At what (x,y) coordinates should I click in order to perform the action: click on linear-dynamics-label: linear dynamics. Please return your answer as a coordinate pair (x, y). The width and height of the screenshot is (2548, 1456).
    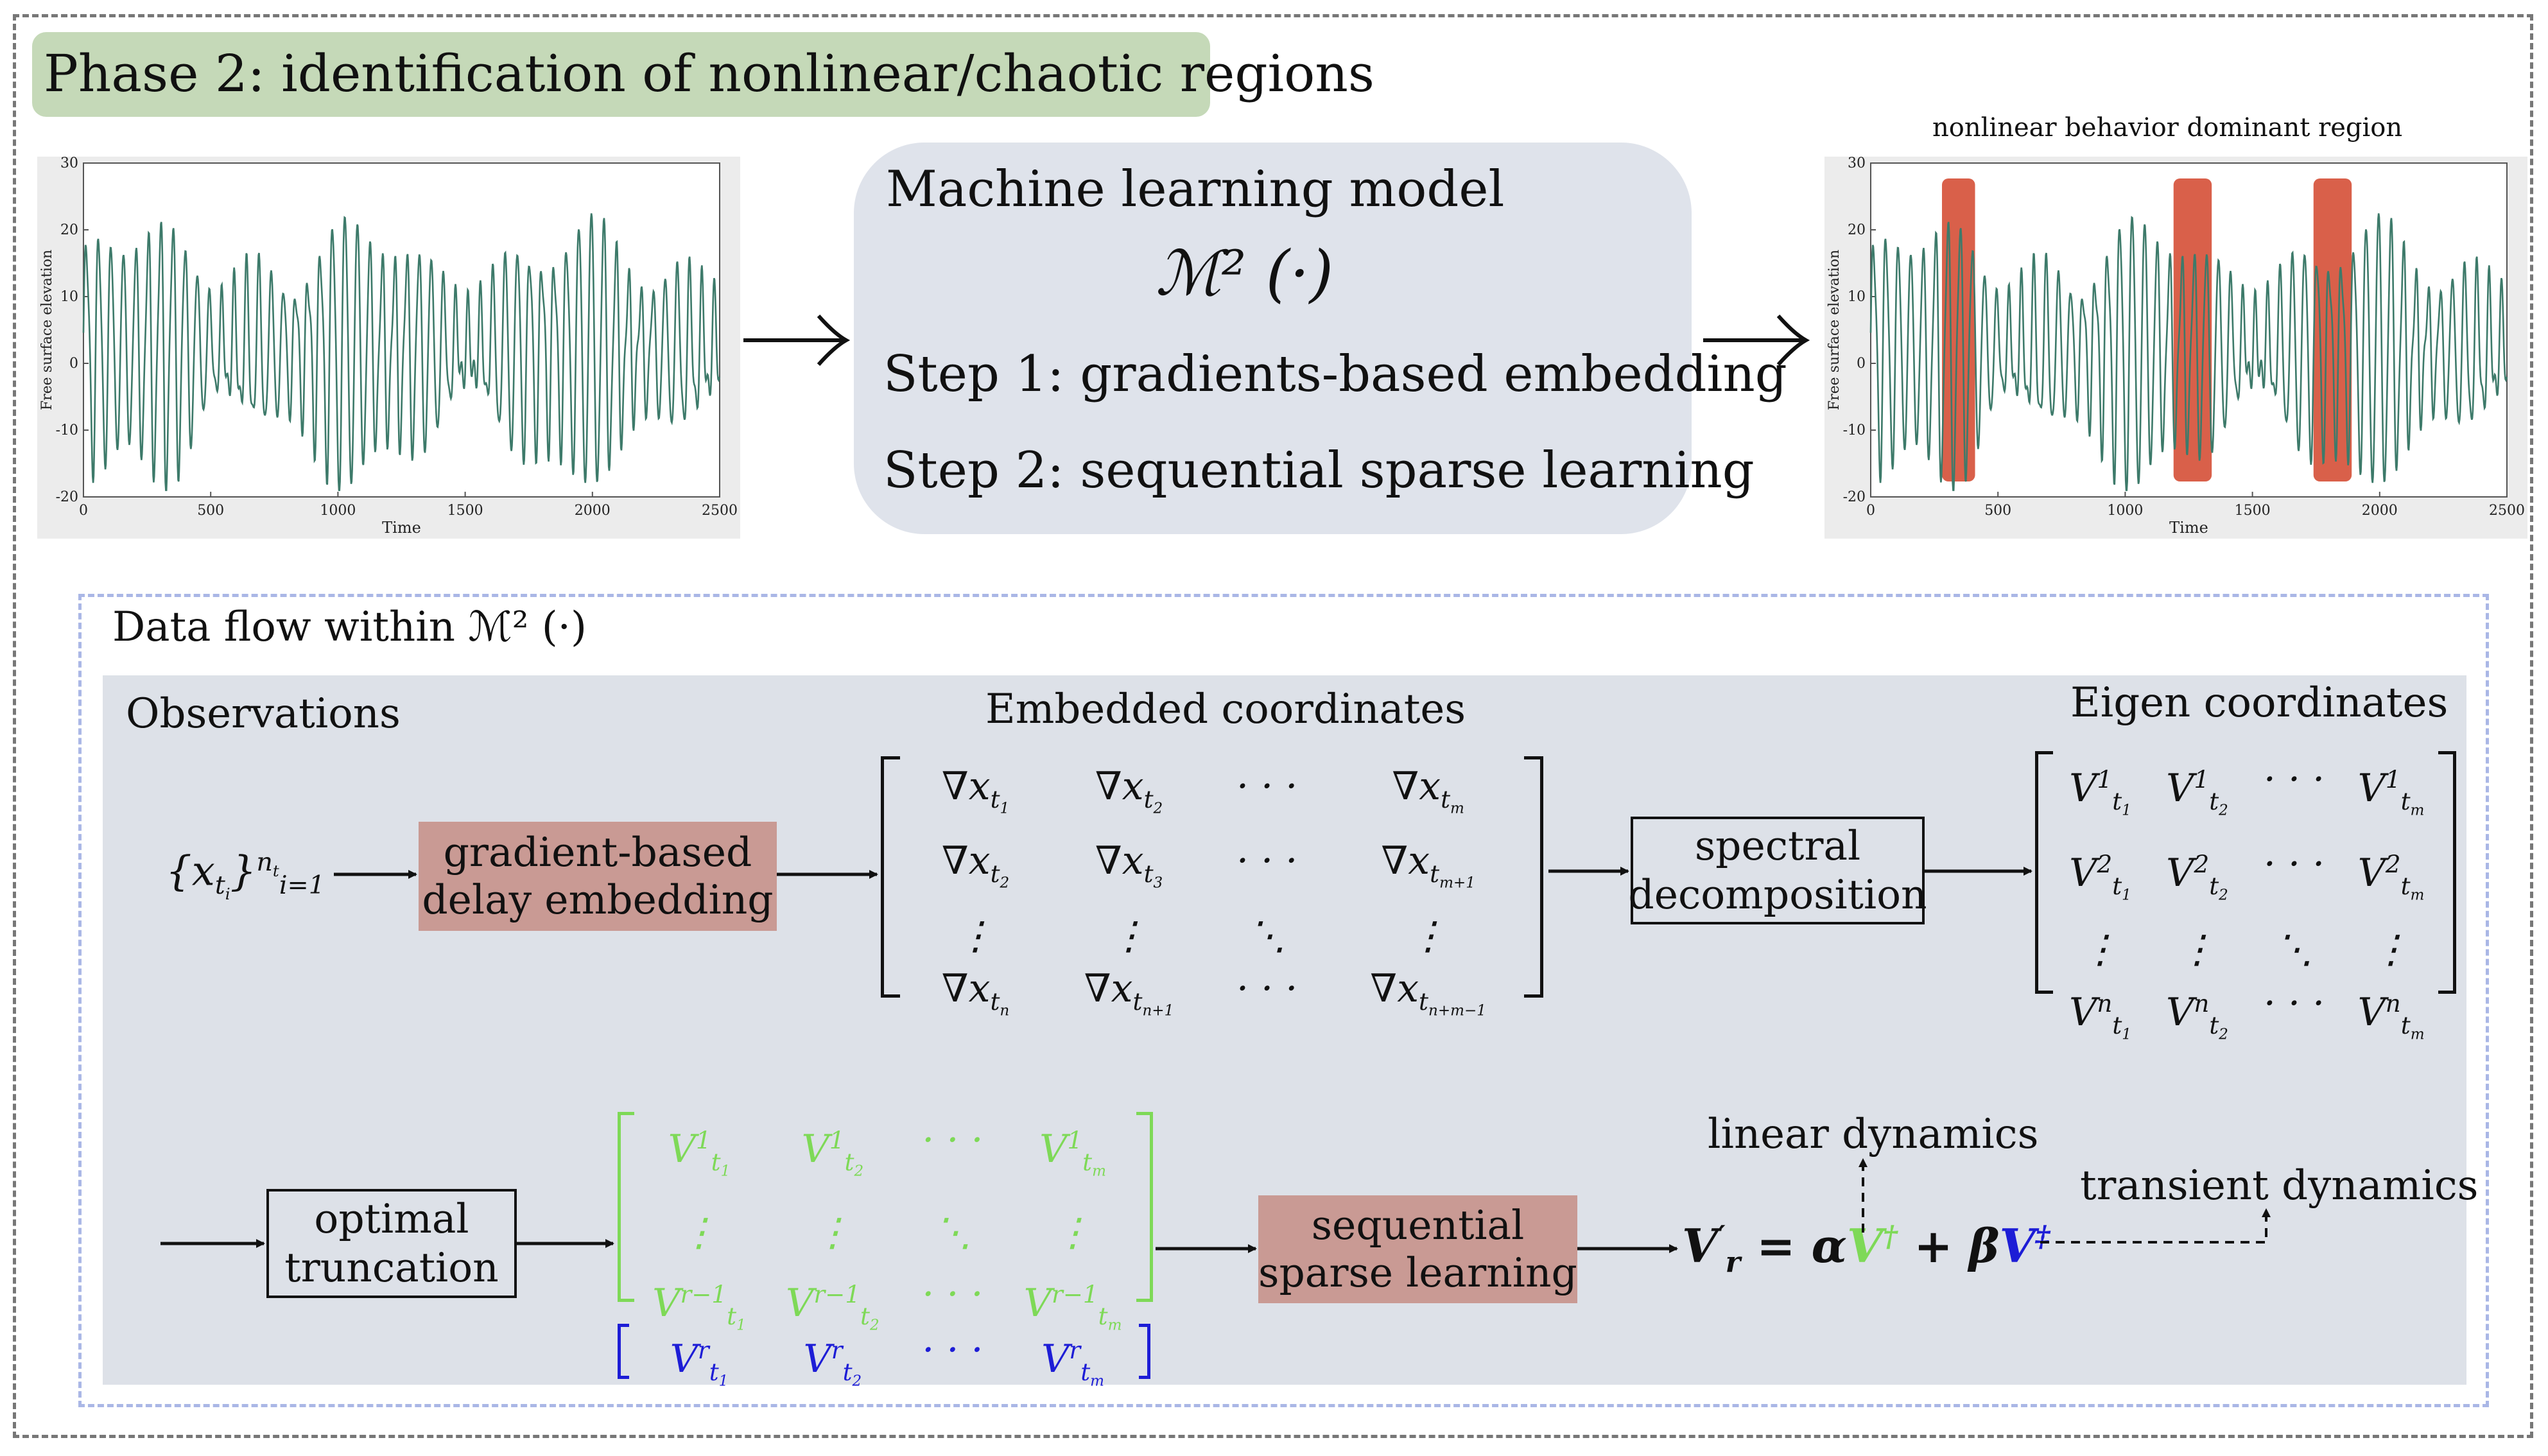
    Looking at the image, I should click on (1873, 1134).